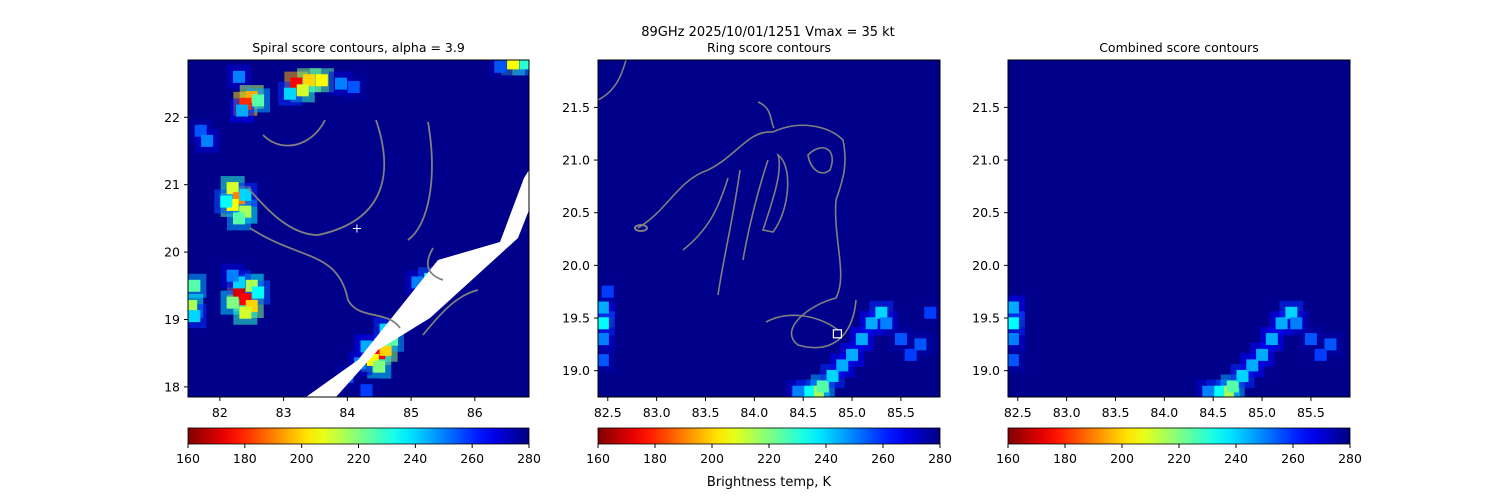 This screenshot has width=1500, height=500. I want to click on y-tick-label: 20, so click(172, 252).